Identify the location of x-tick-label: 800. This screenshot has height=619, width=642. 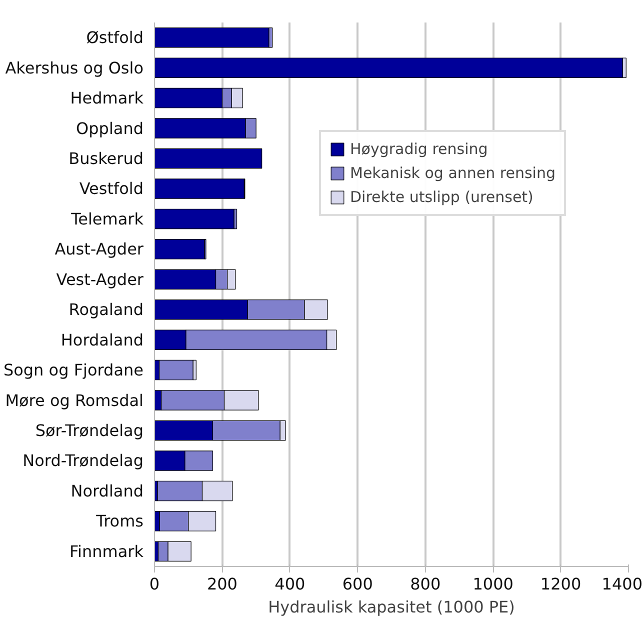
(425, 584).